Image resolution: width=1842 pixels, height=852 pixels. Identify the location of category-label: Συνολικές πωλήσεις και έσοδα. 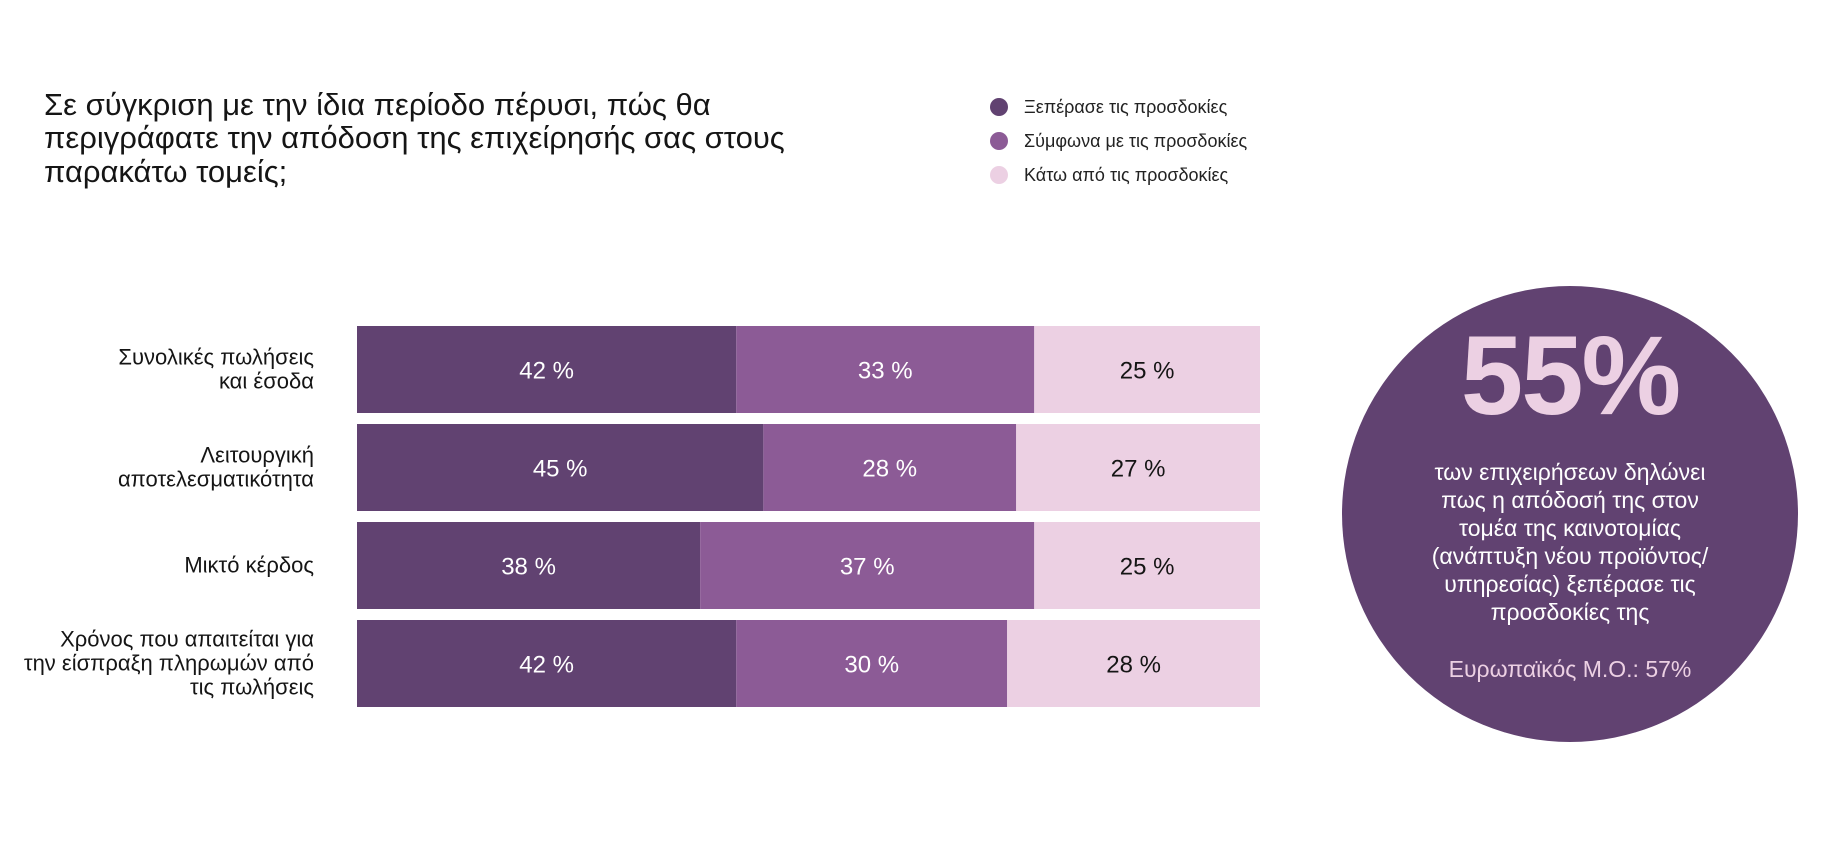
(216, 369).